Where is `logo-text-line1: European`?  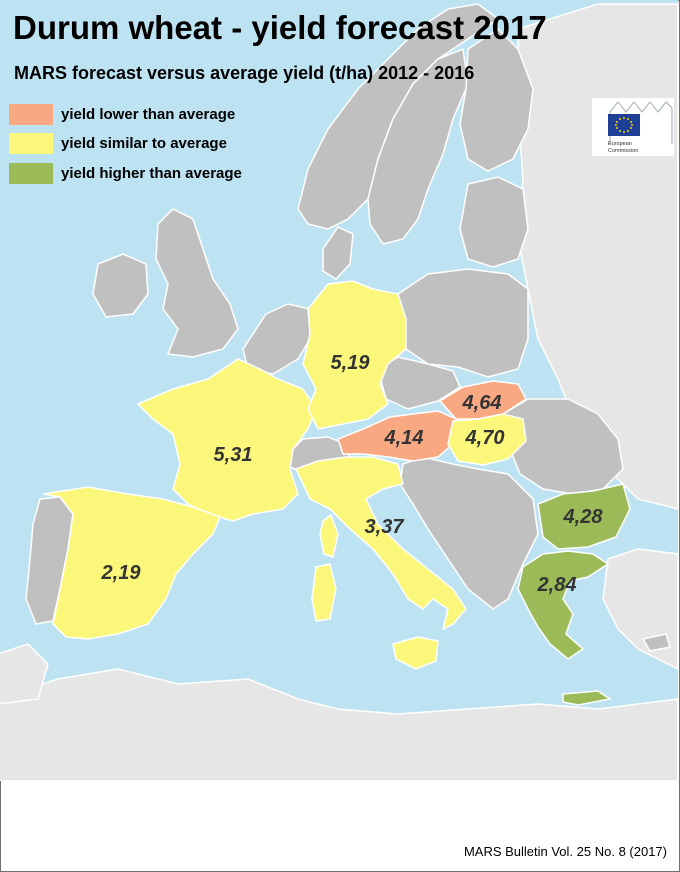 logo-text-line1: European is located at coordinates (620, 144).